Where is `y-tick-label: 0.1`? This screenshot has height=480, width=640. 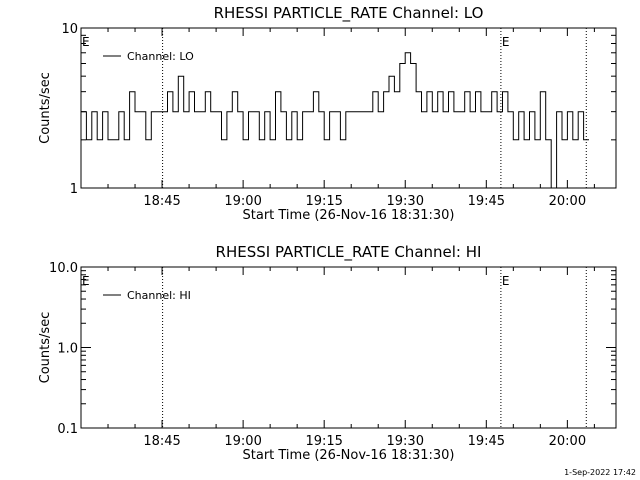
y-tick-label: 0.1 is located at coordinates (67, 429).